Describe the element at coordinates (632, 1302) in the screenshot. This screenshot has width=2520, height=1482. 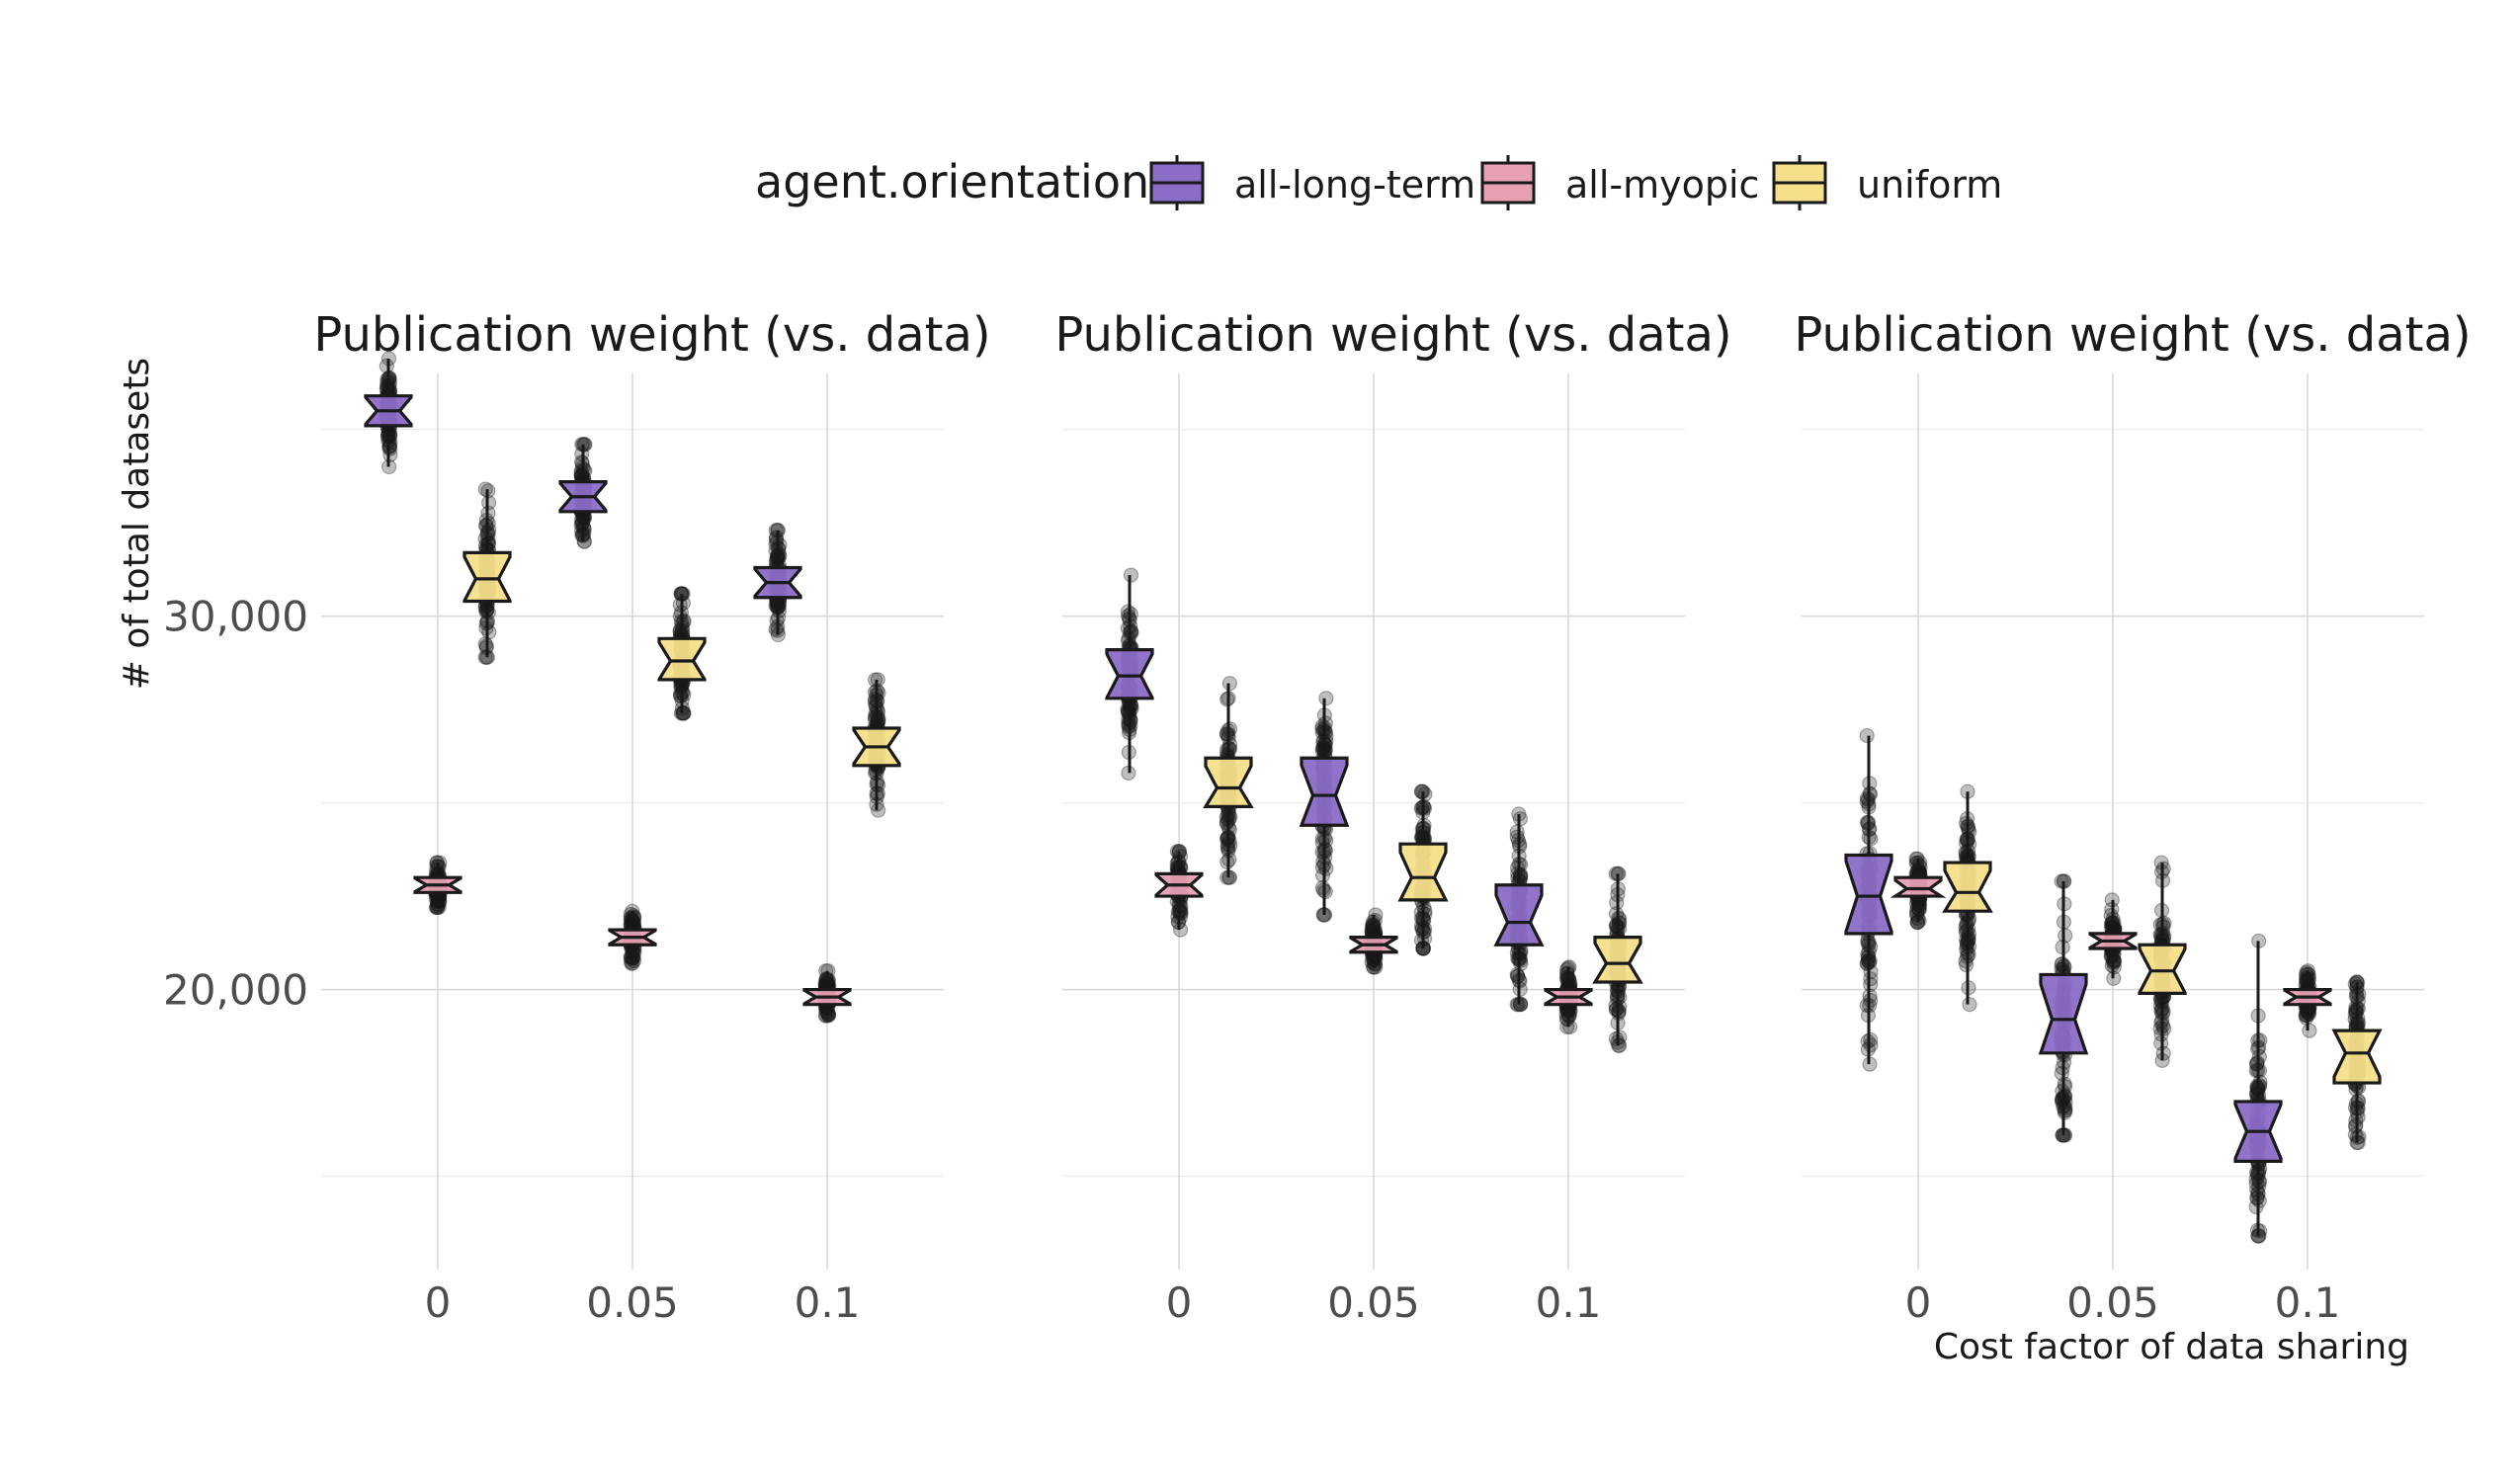
I see `x-tick-label: 0.05` at that location.